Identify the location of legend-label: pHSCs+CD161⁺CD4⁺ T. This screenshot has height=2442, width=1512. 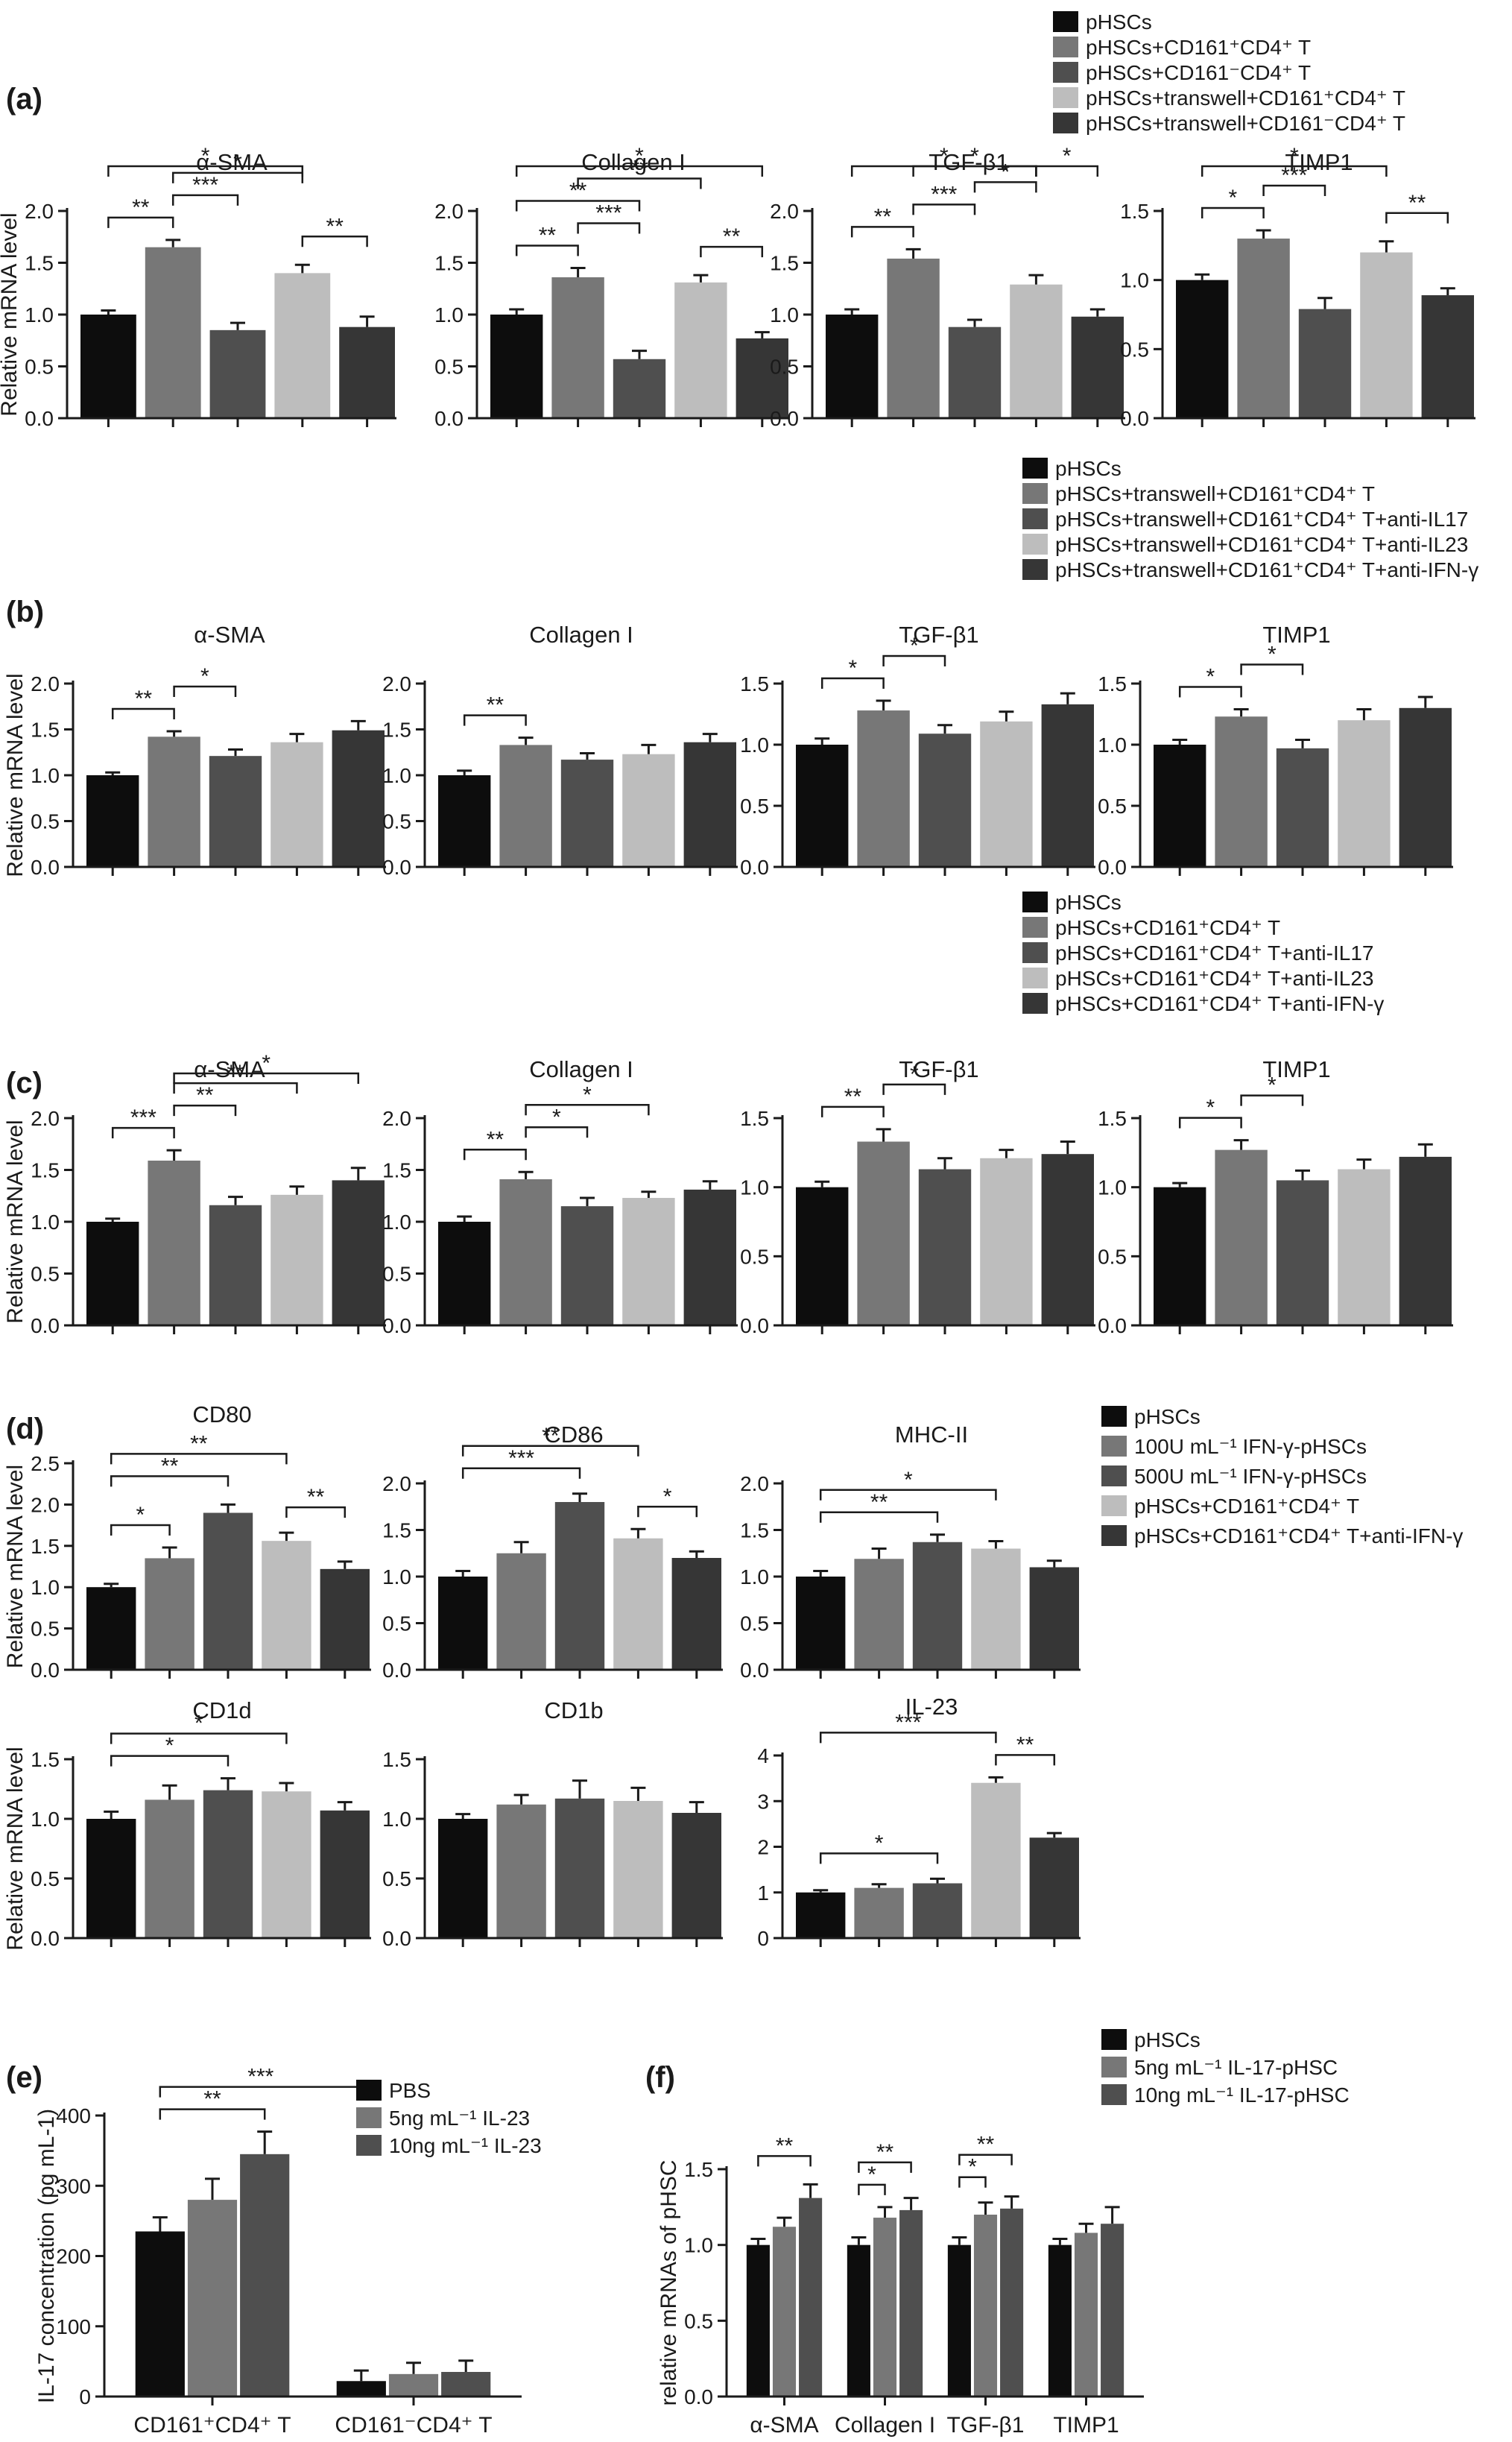
(1167, 927).